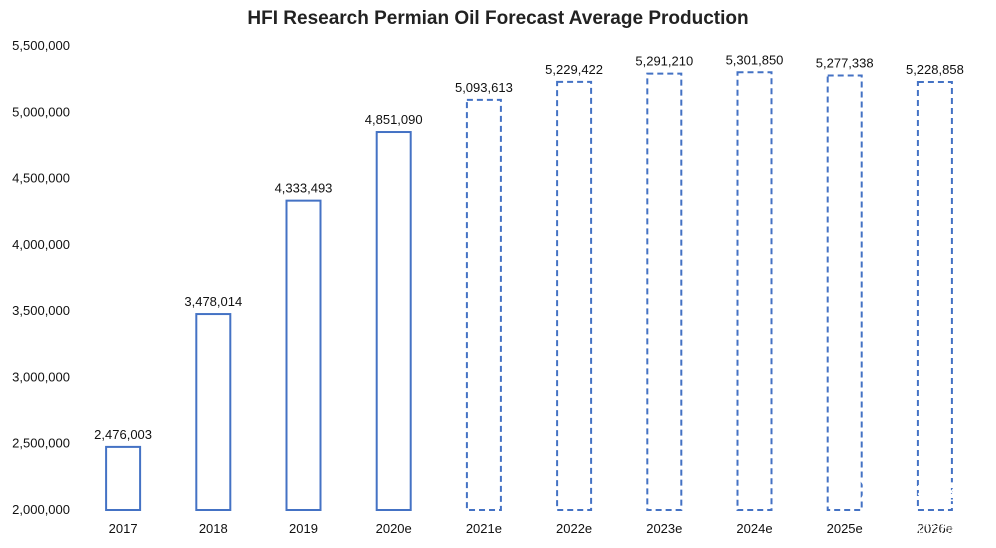 This screenshot has height=548, width=996. What do you see at coordinates (754, 291) in the screenshot?
I see `bar-2024e` at bounding box center [754, 291].